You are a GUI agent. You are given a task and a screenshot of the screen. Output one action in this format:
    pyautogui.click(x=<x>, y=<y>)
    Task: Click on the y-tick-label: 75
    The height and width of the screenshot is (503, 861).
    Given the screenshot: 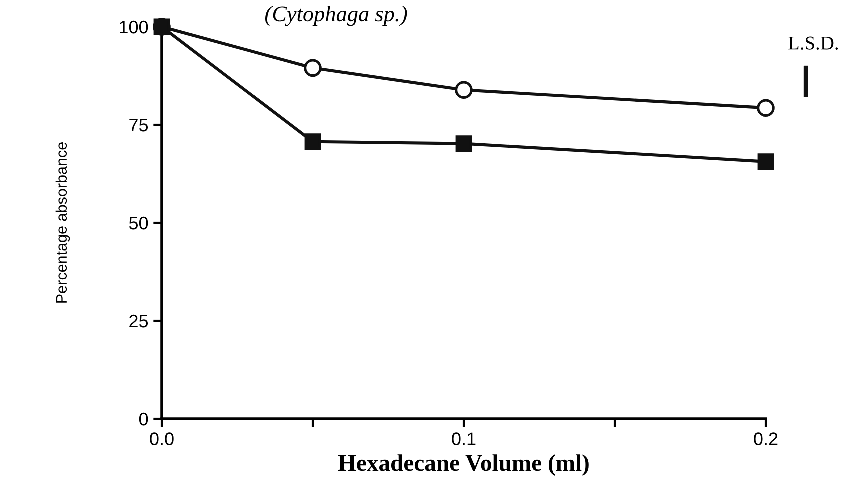 What is the action you would take?
    pyautogui.click(x=139, y=125)
    